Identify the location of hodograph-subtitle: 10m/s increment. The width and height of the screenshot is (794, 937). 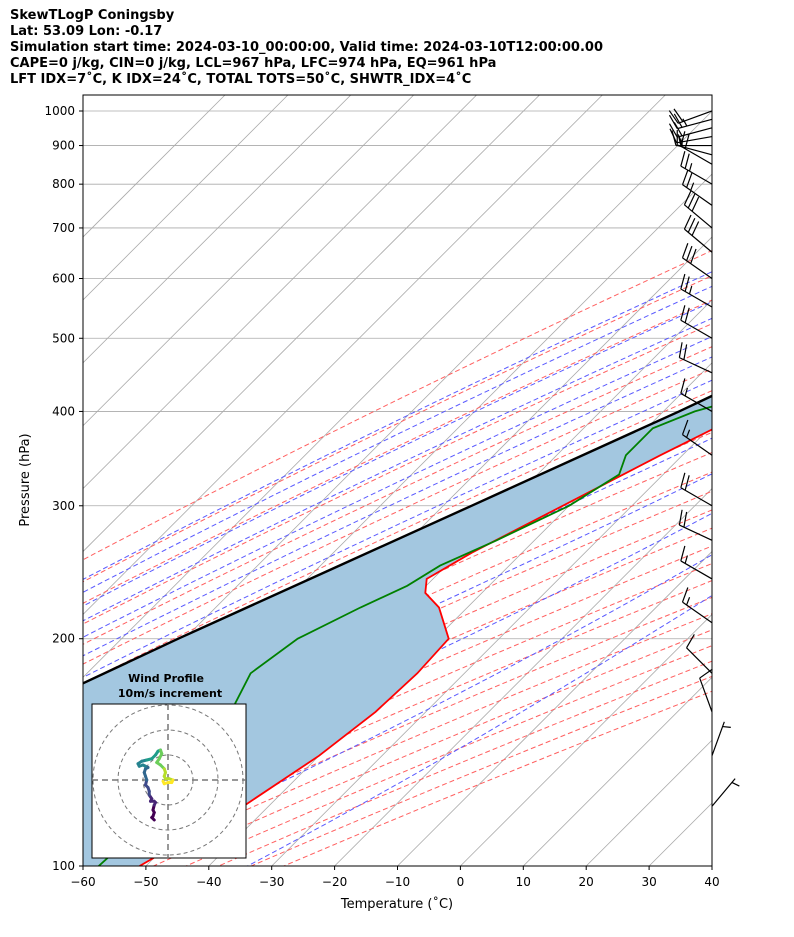
(170, 693).